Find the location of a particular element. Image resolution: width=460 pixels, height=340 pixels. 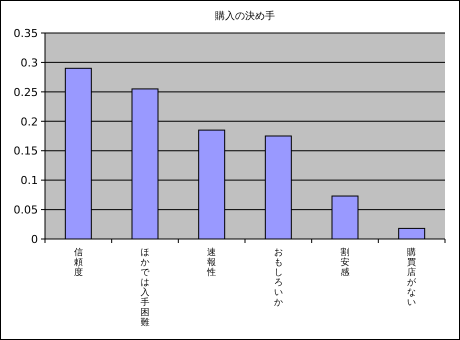

y-tick-label: 0.15 is located at coordinates (26, 151).